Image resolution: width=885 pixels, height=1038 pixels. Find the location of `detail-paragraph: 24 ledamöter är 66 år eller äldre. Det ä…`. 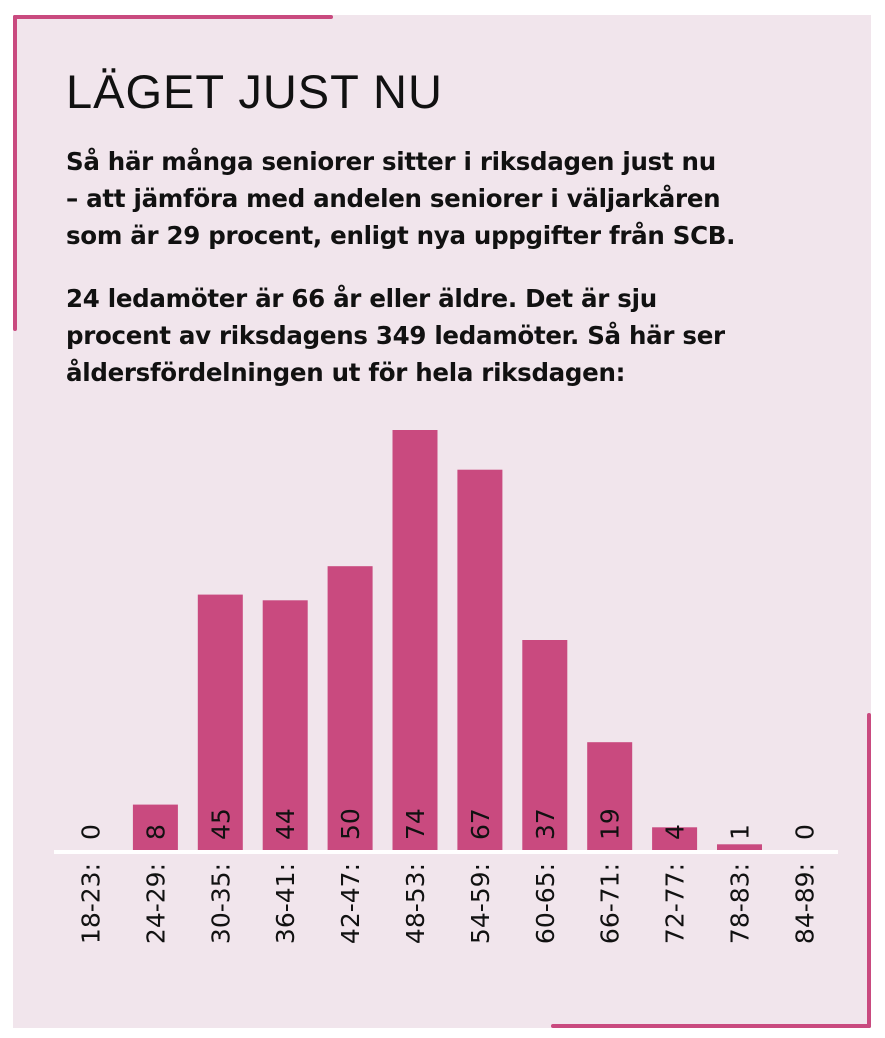

detail-paragraph: 24 ledamöter är 66 år eller äldre. Det ä… is located at coordinates (395, 335).